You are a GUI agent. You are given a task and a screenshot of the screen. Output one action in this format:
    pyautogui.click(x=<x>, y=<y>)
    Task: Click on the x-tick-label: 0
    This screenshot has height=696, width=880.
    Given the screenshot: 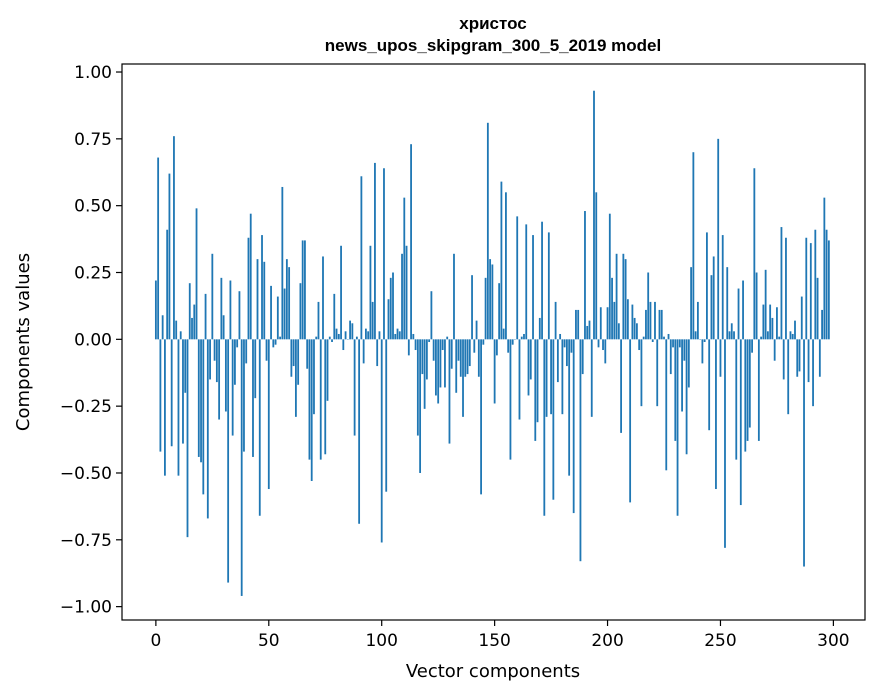 What is the action you would take?
    pyautogui.click(x=155, y=641)
    